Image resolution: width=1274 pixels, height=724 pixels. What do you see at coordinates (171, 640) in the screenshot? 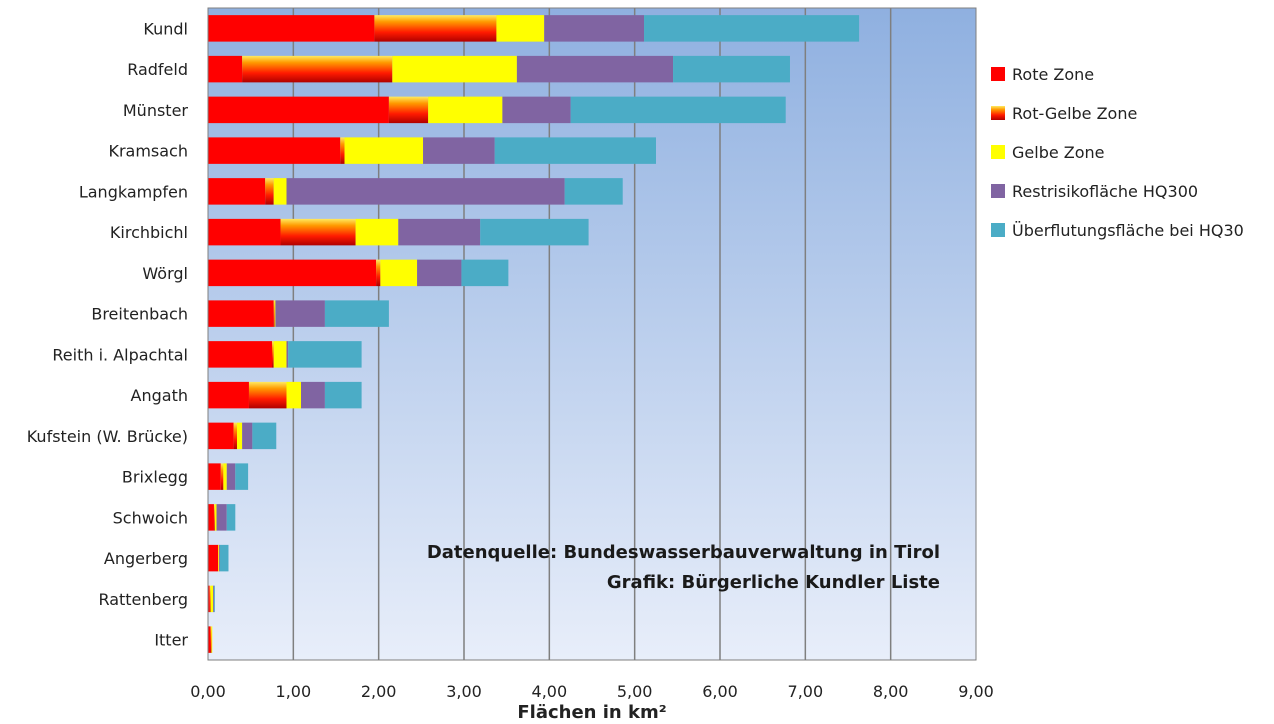
I see `category-label: Itter` at bounding box center [171, 640].